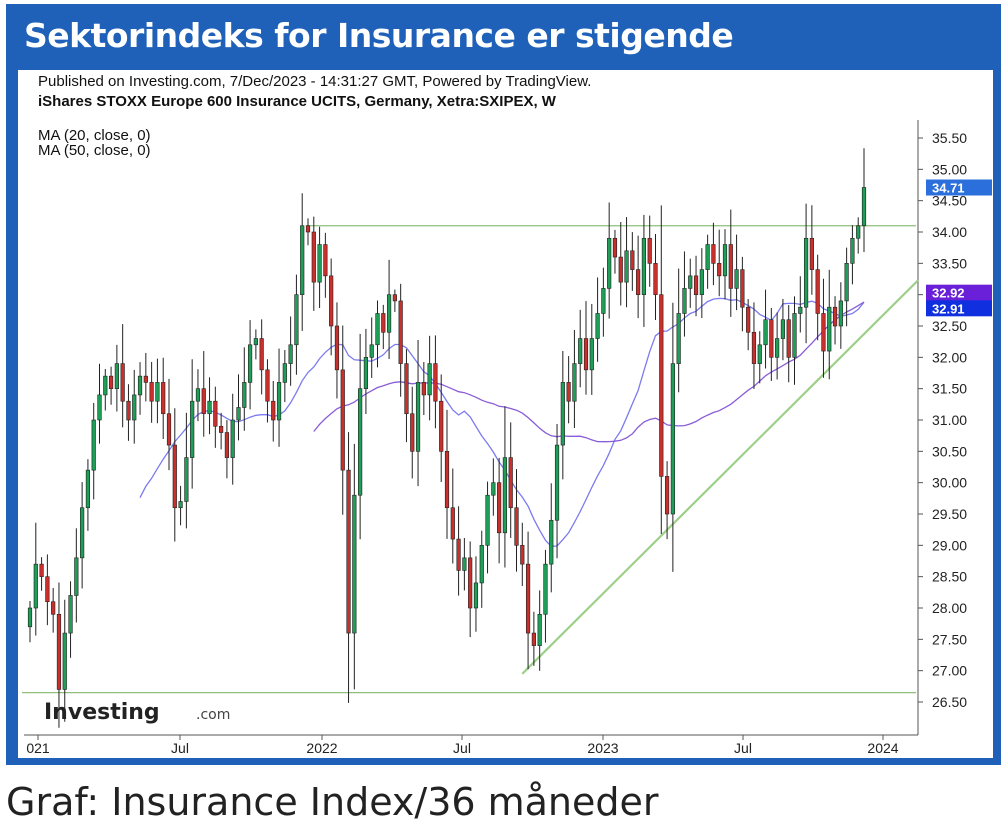 Image resolution: width=1007 pixels, height=830 pixels. Describe the element at coordinates (949, 577) in the screenshot. I see `y-tick-label: 28.50` at that location.